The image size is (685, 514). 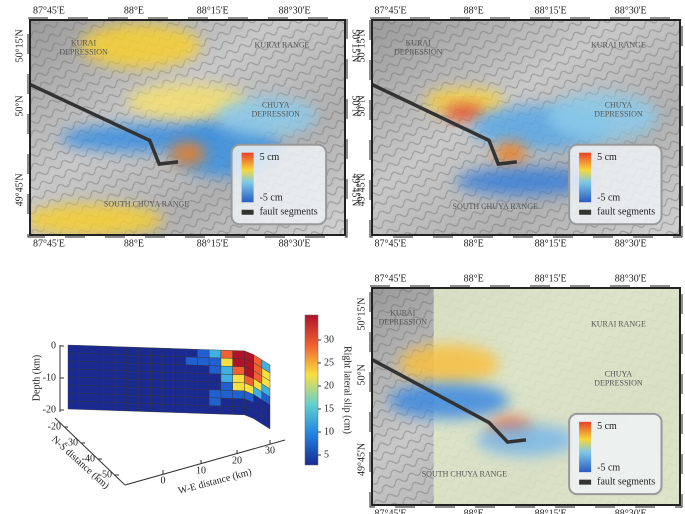 What do you see at coordinates (608, 467) in the screenshot?
I see `legend-min: -5 cm` at bounding box center [608, 467].